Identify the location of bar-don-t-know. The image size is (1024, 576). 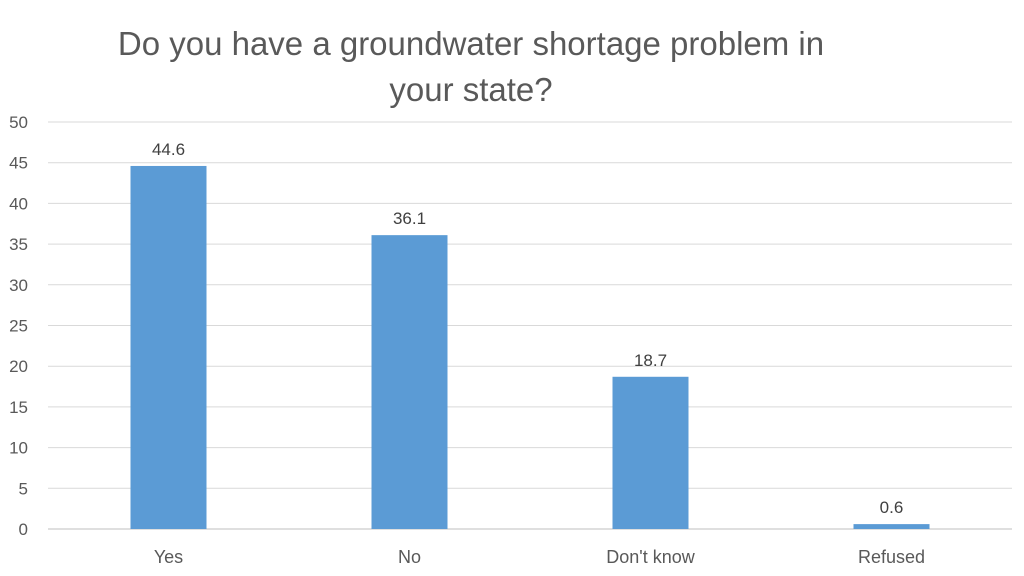
(650, 452).